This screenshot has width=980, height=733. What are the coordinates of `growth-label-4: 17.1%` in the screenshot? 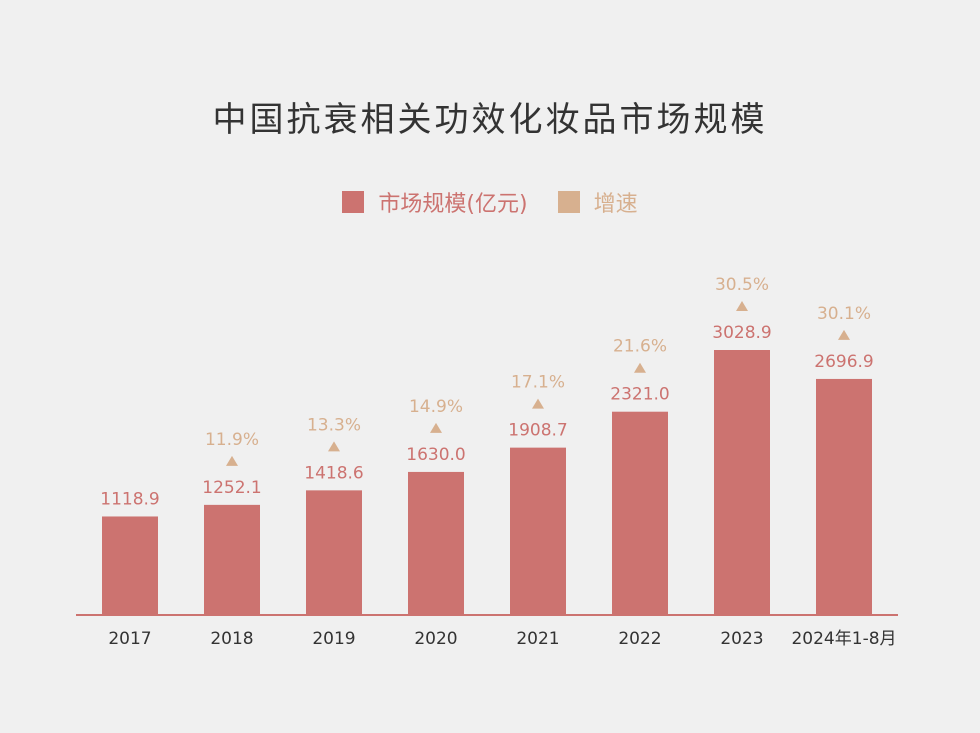 It's located at (538, 383).